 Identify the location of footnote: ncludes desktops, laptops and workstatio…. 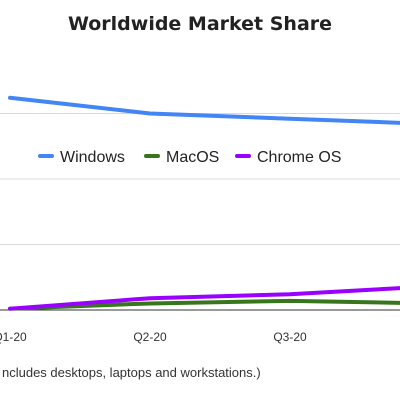
(131, 372).